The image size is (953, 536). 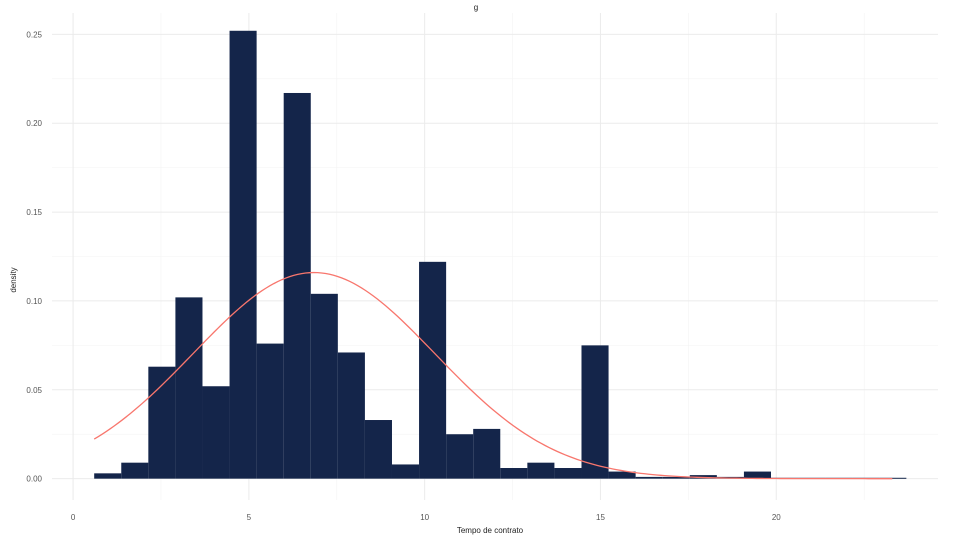 I want to click on y-tick-label: 0.00, so click(x=34, y=479).